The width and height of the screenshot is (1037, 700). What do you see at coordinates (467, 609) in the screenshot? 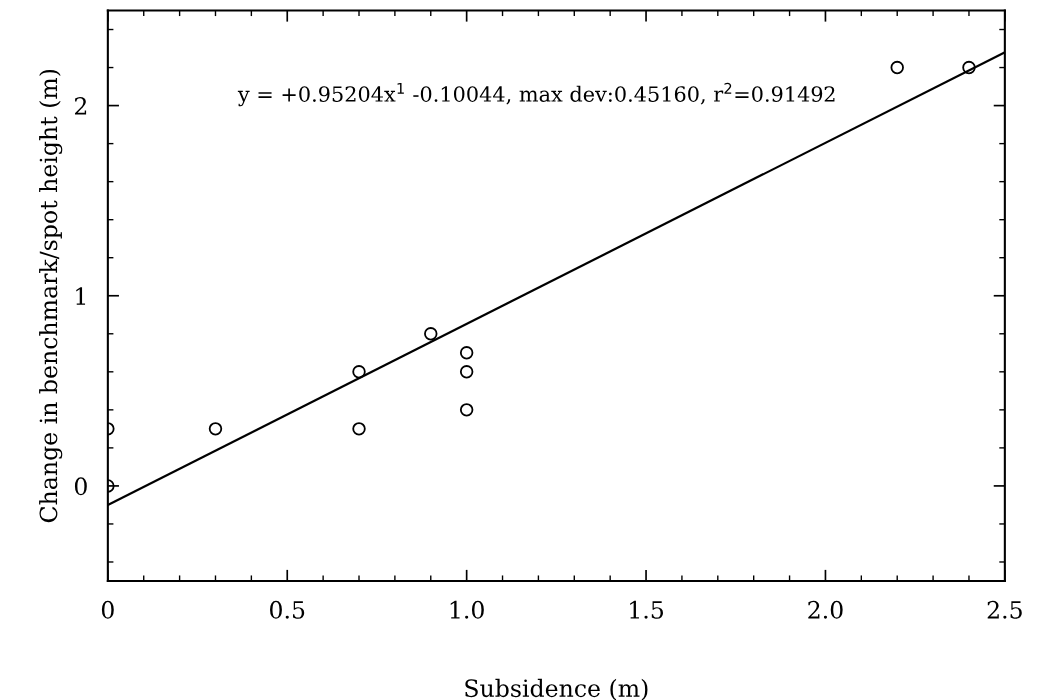
I see `x-tick-label: 1.0` at bounding box center [467, 609].